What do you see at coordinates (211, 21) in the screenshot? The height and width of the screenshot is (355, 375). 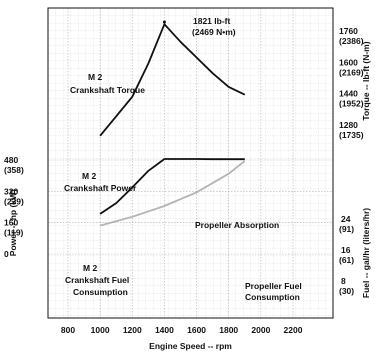 I see `peak-annotation: 1821 lb-ft` at bounding box center [211, 21].